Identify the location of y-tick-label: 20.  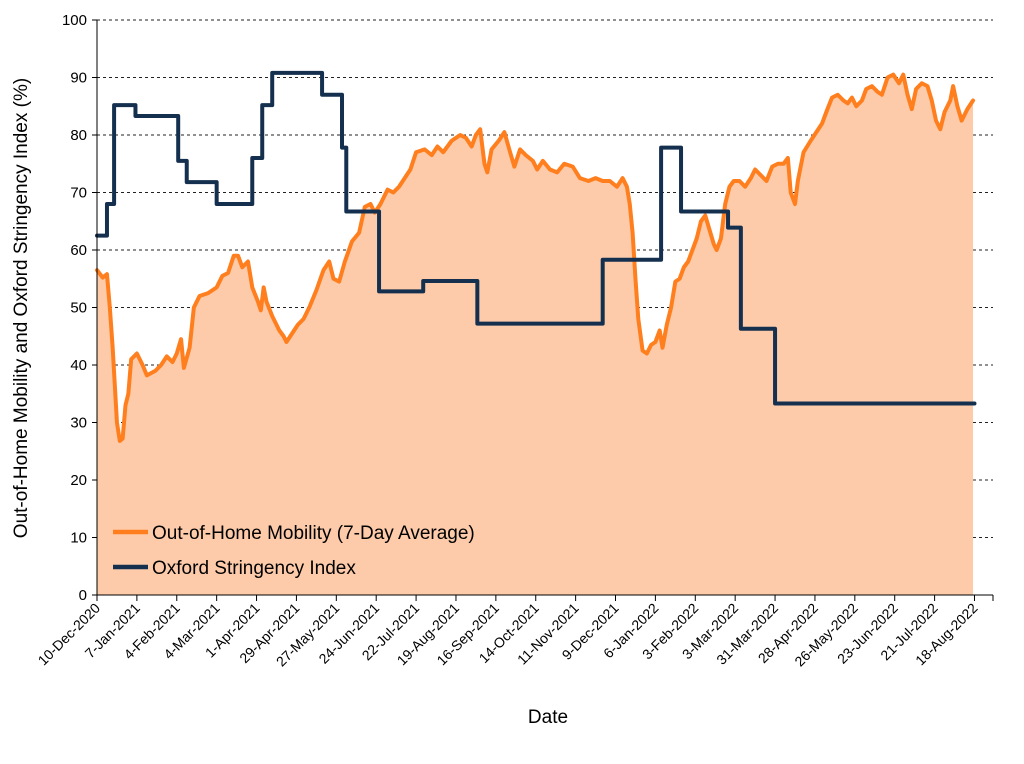
(78, 480).